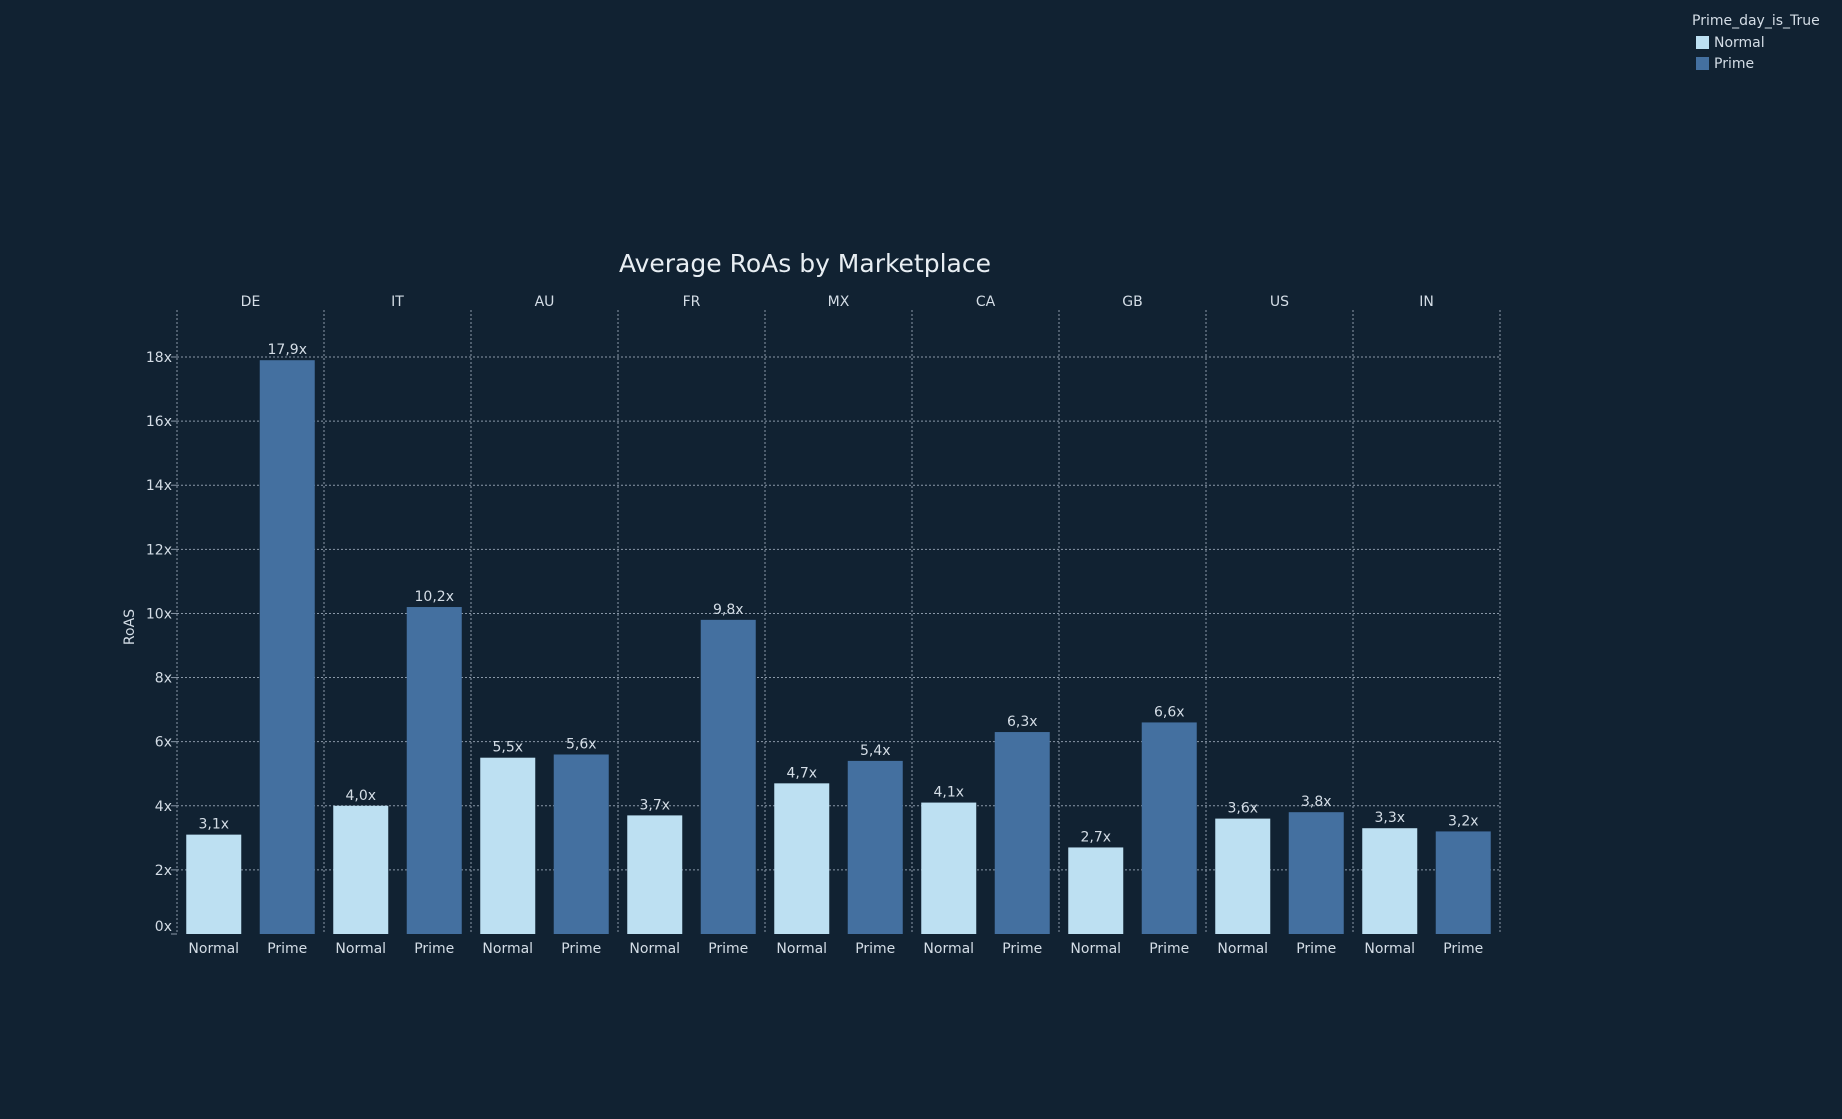 This screenshot has height=1119, width=1842. What do you see at coordinates (1463, 821) in the screenshot?
I see `data-label-in-prime: 3,2x` at bounding box center [1463, 821].